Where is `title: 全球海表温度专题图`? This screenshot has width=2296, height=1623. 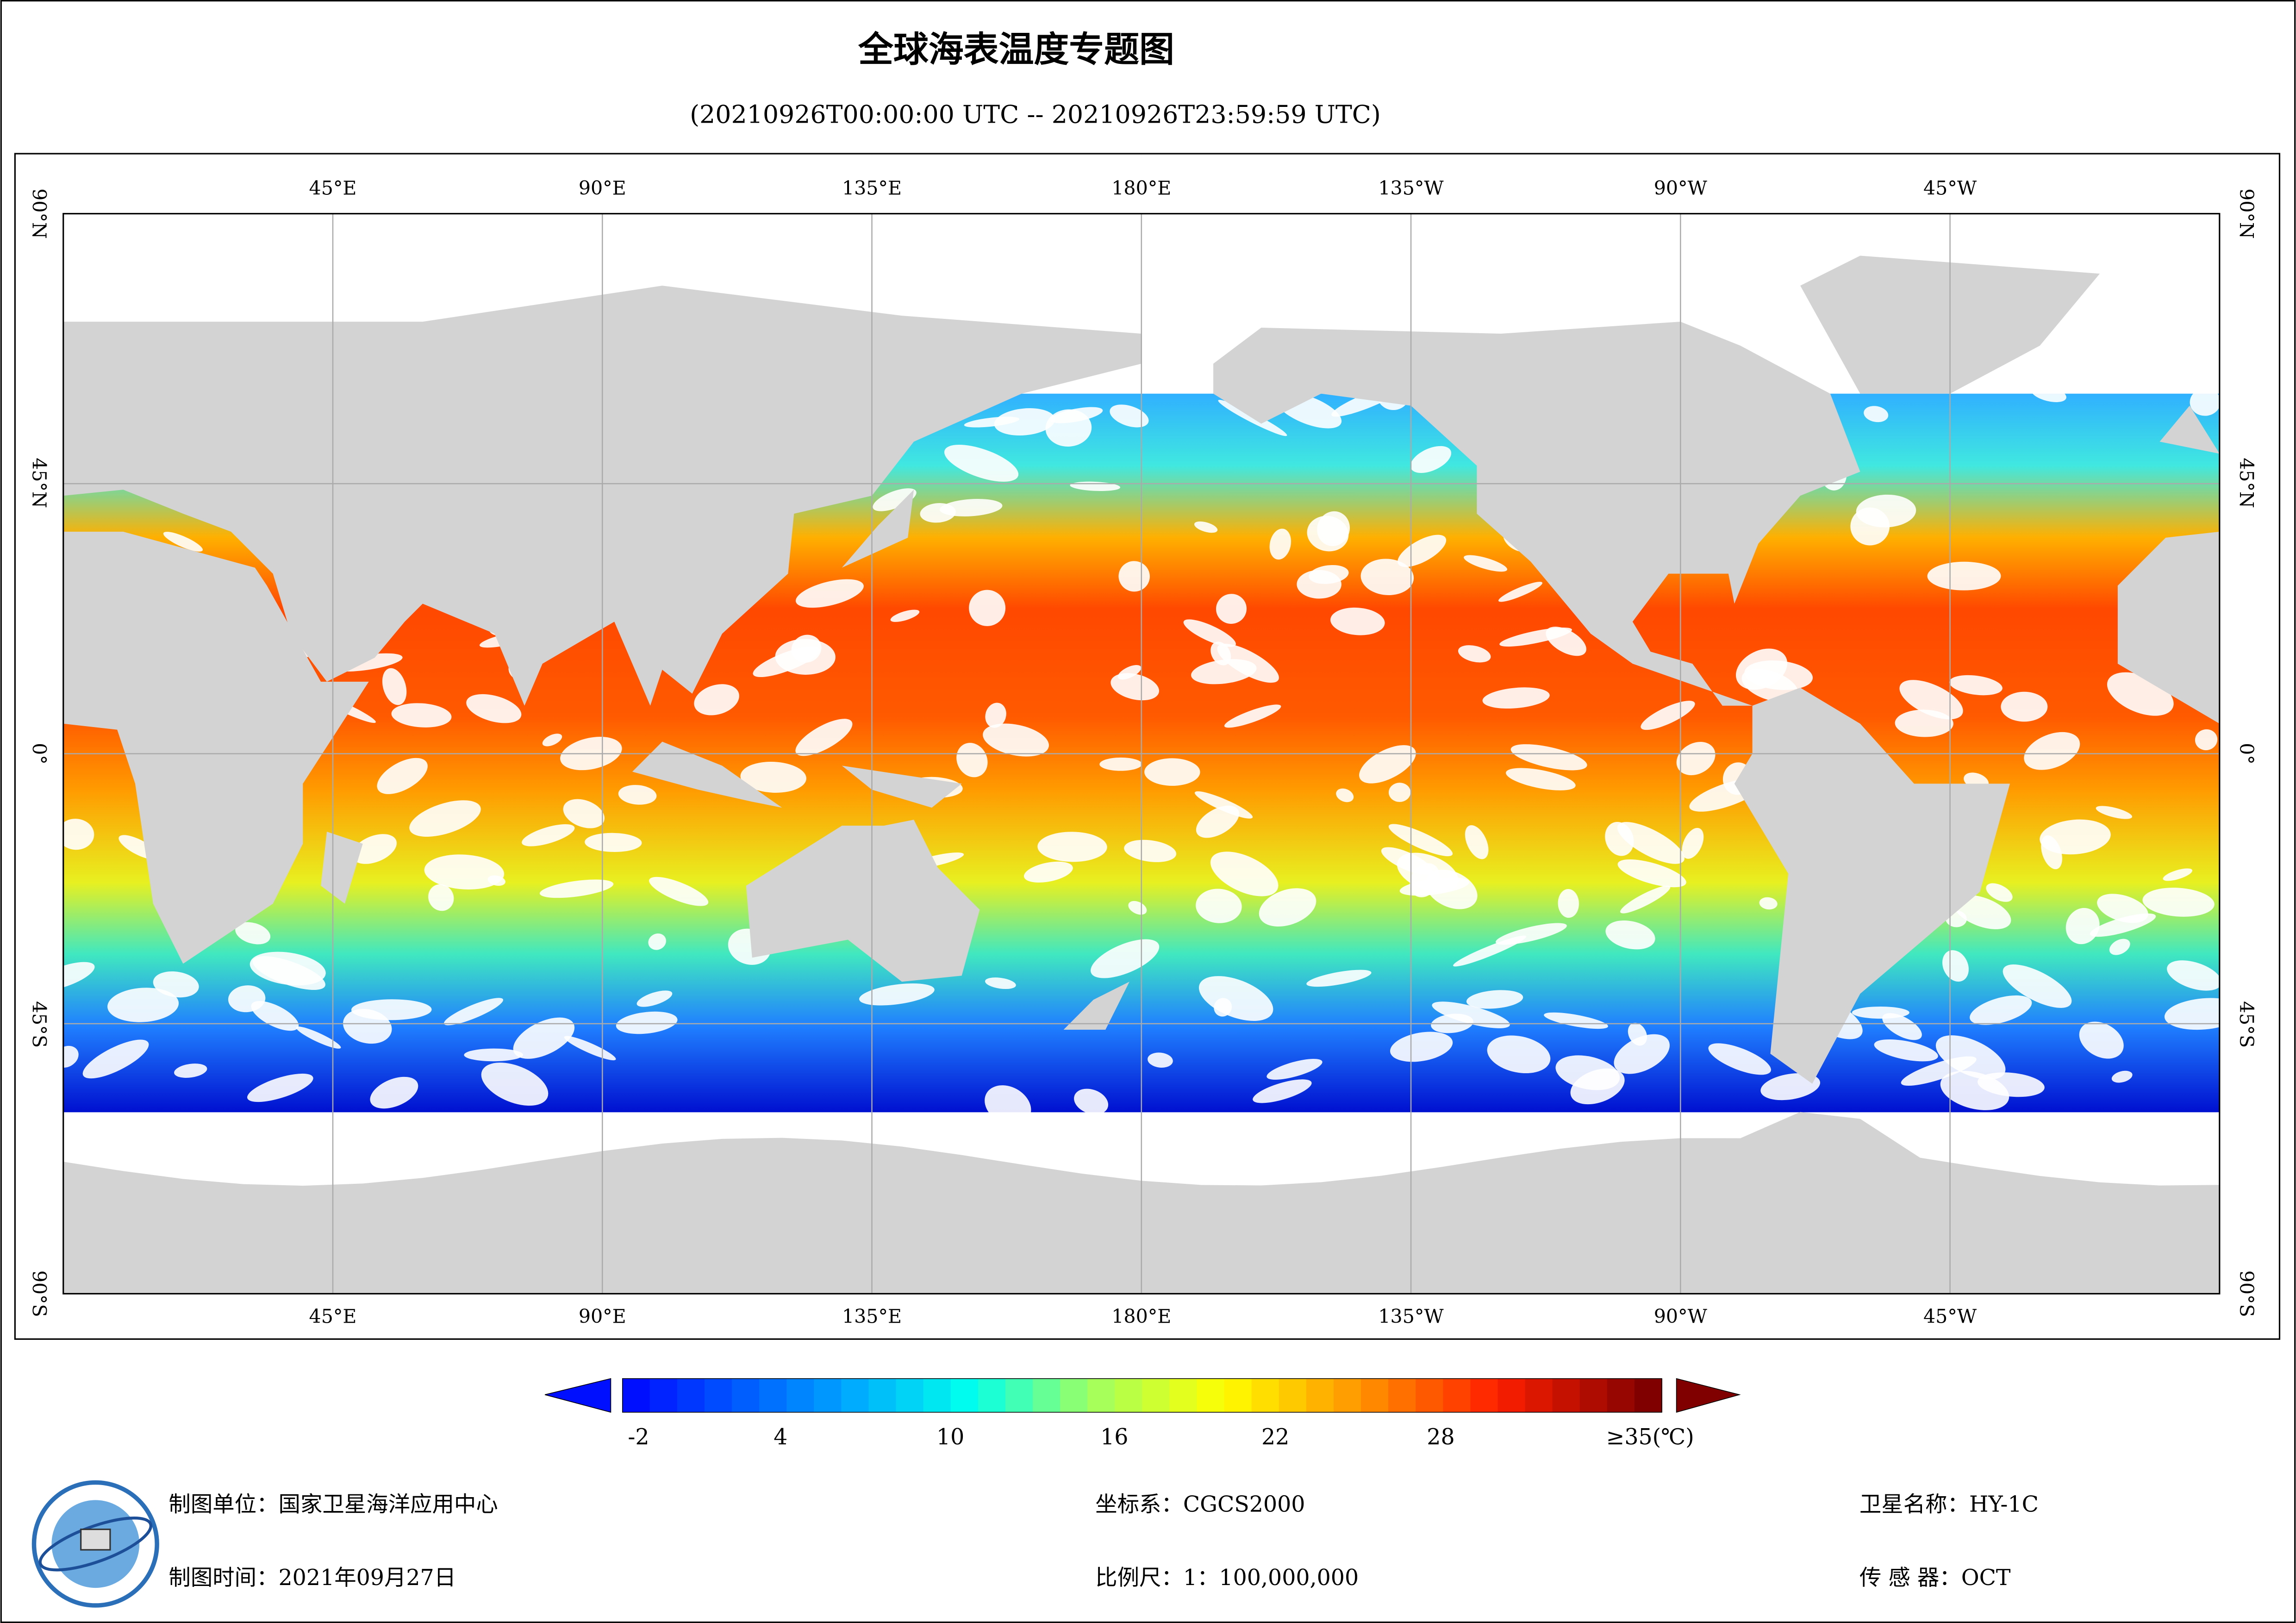 title: 全球海表温度专题图 is located at coordinates (1016, 49).